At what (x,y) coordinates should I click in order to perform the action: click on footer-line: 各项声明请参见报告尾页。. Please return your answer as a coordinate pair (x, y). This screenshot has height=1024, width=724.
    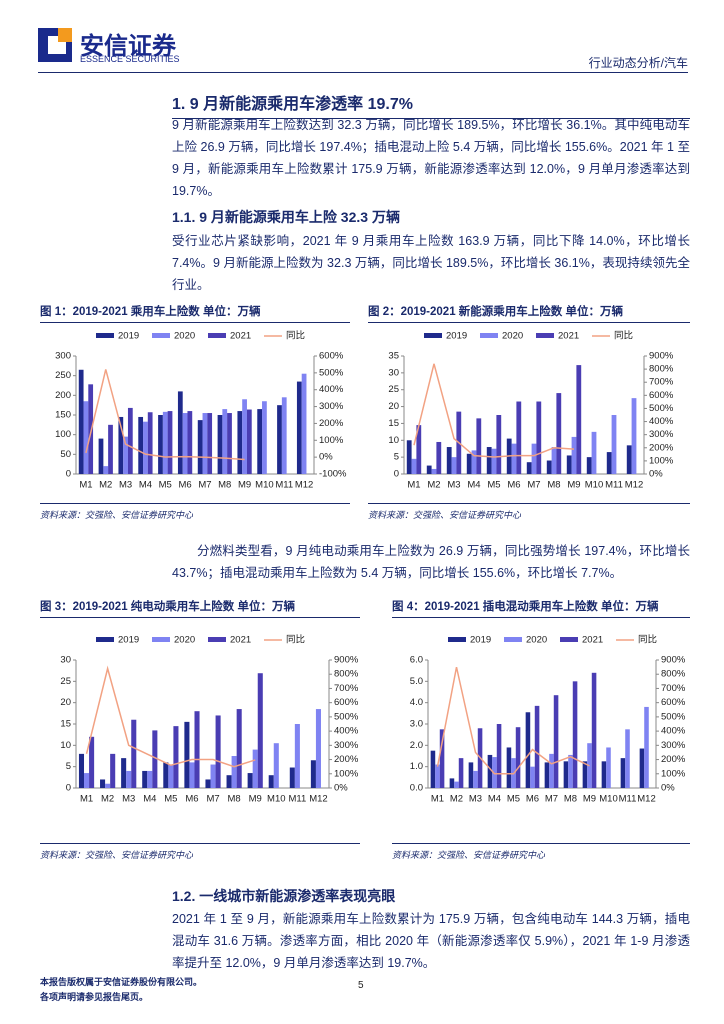
    Looking at the image, I should click on (94, 997).